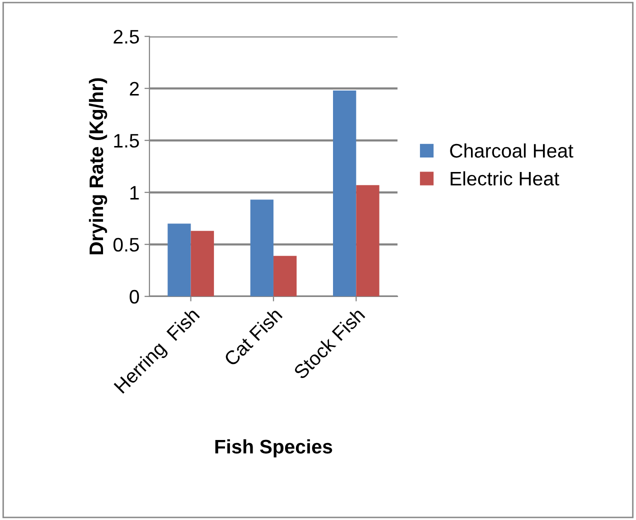 This screenshot has width=636, height=520. Describe the element at coordinates (134, 297) in the screenshot. I see `y-tick-label: 0` at that location.